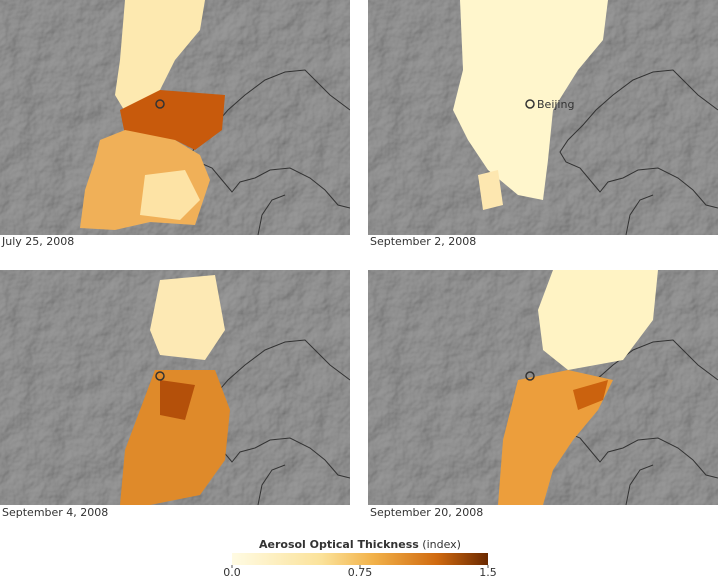 This screenshot has width=720, height=576. Describe the element at coordinates (423, 241) in the screenshot. I see `panel-date: September 2, 2008` at that location.